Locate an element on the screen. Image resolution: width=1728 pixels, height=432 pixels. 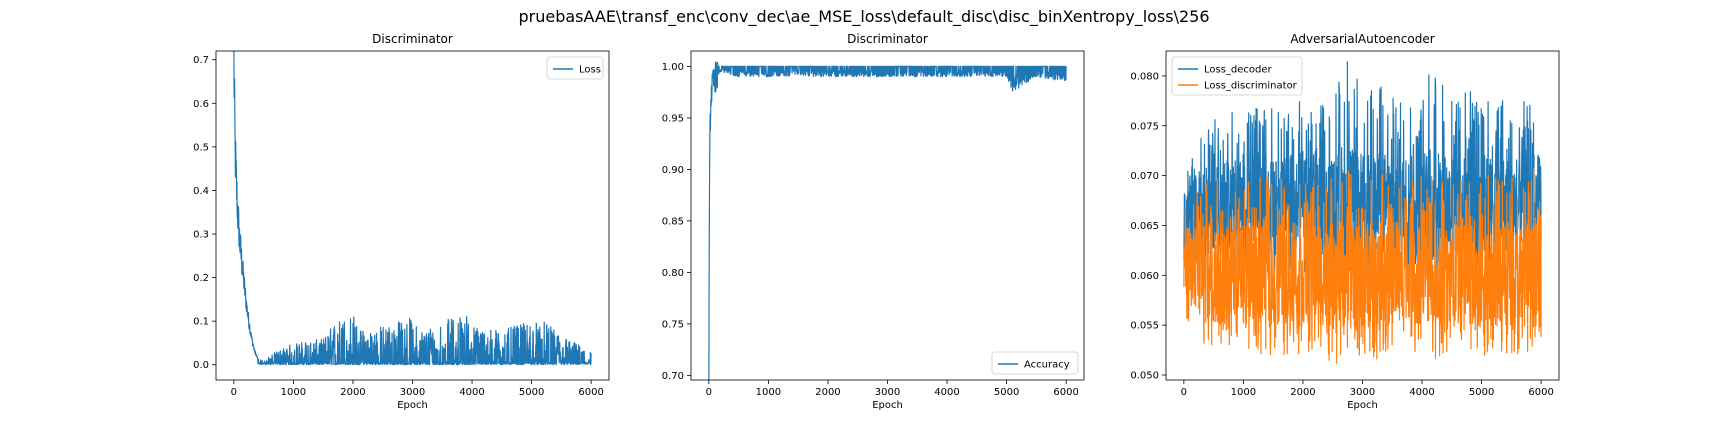
y-tick-label: 0.95 is located at coordinates (673, 118).